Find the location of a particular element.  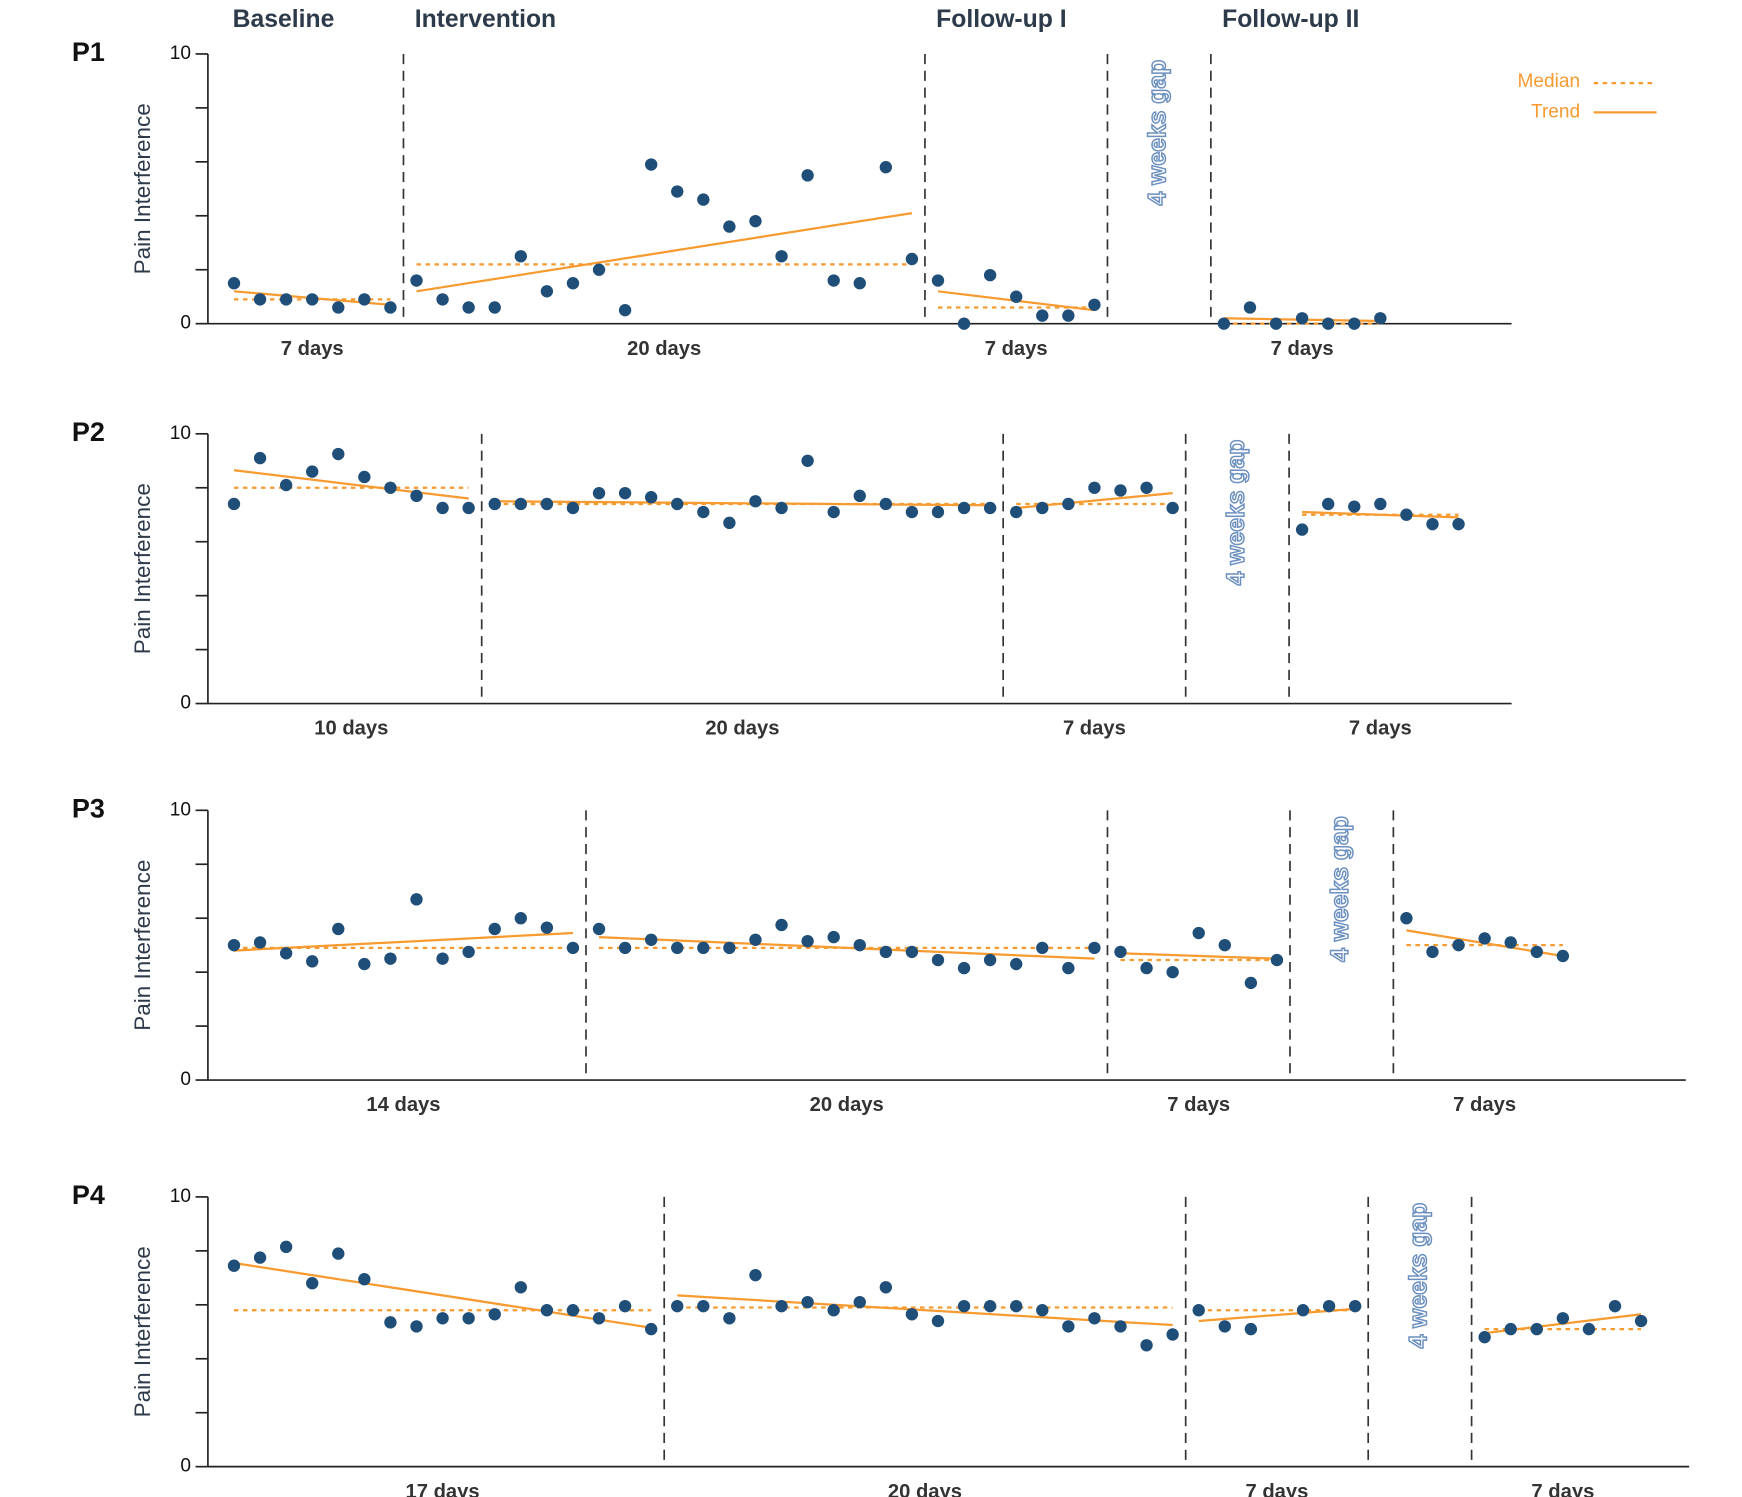

legend-label: Trend is located at coordinates (1555, 111).